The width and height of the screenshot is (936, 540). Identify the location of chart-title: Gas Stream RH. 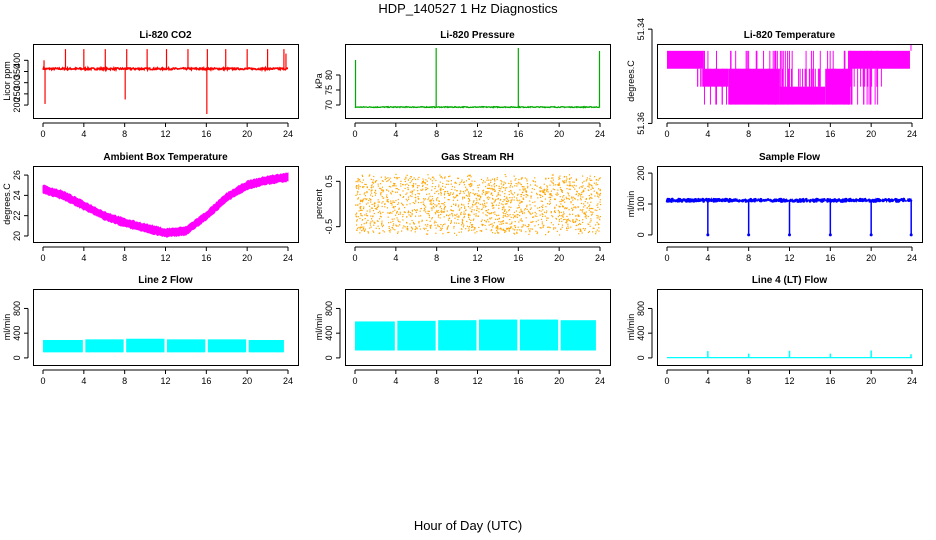
(477, 157).